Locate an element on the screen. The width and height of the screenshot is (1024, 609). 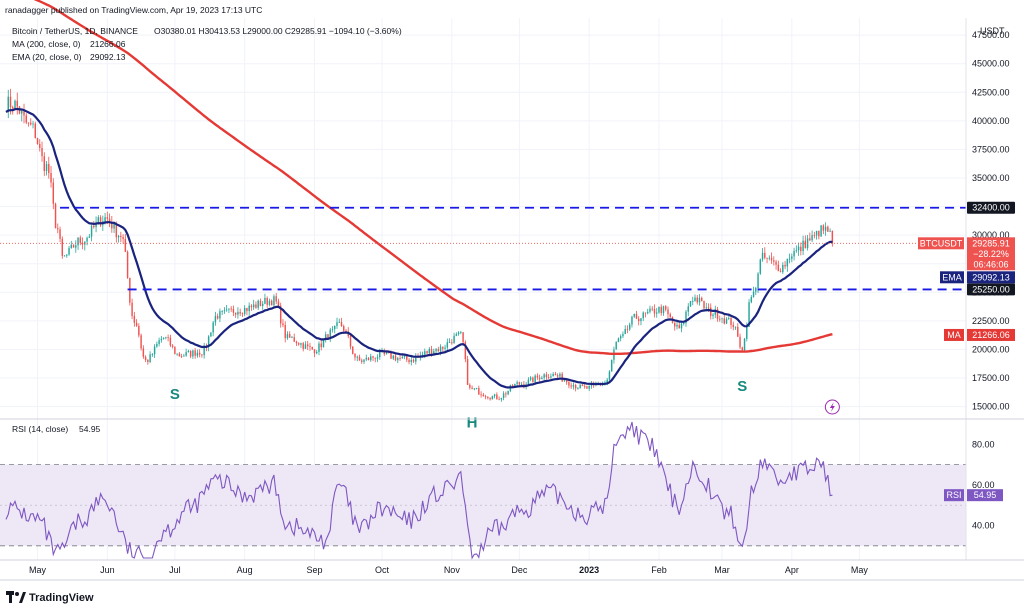
price-tick-label: 40000.00 is located at coordinates (991, 121).